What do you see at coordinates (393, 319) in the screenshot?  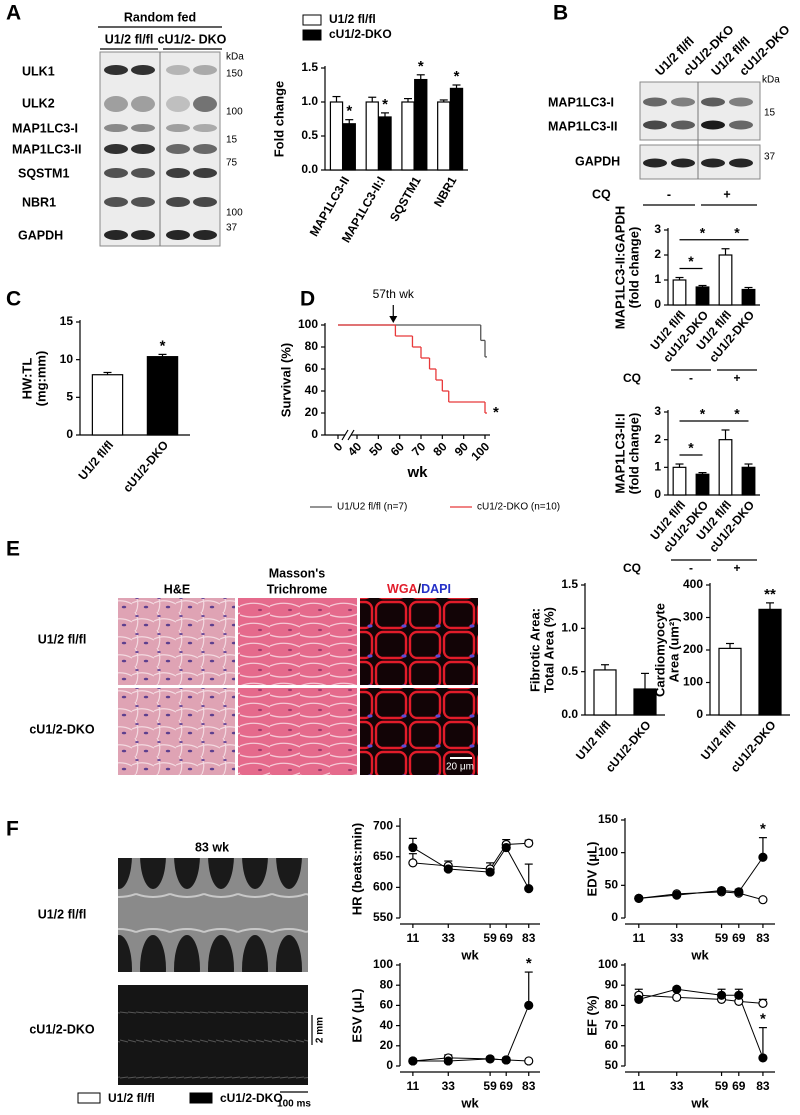 I see `arrow-head` at bounding box center [393, 319].